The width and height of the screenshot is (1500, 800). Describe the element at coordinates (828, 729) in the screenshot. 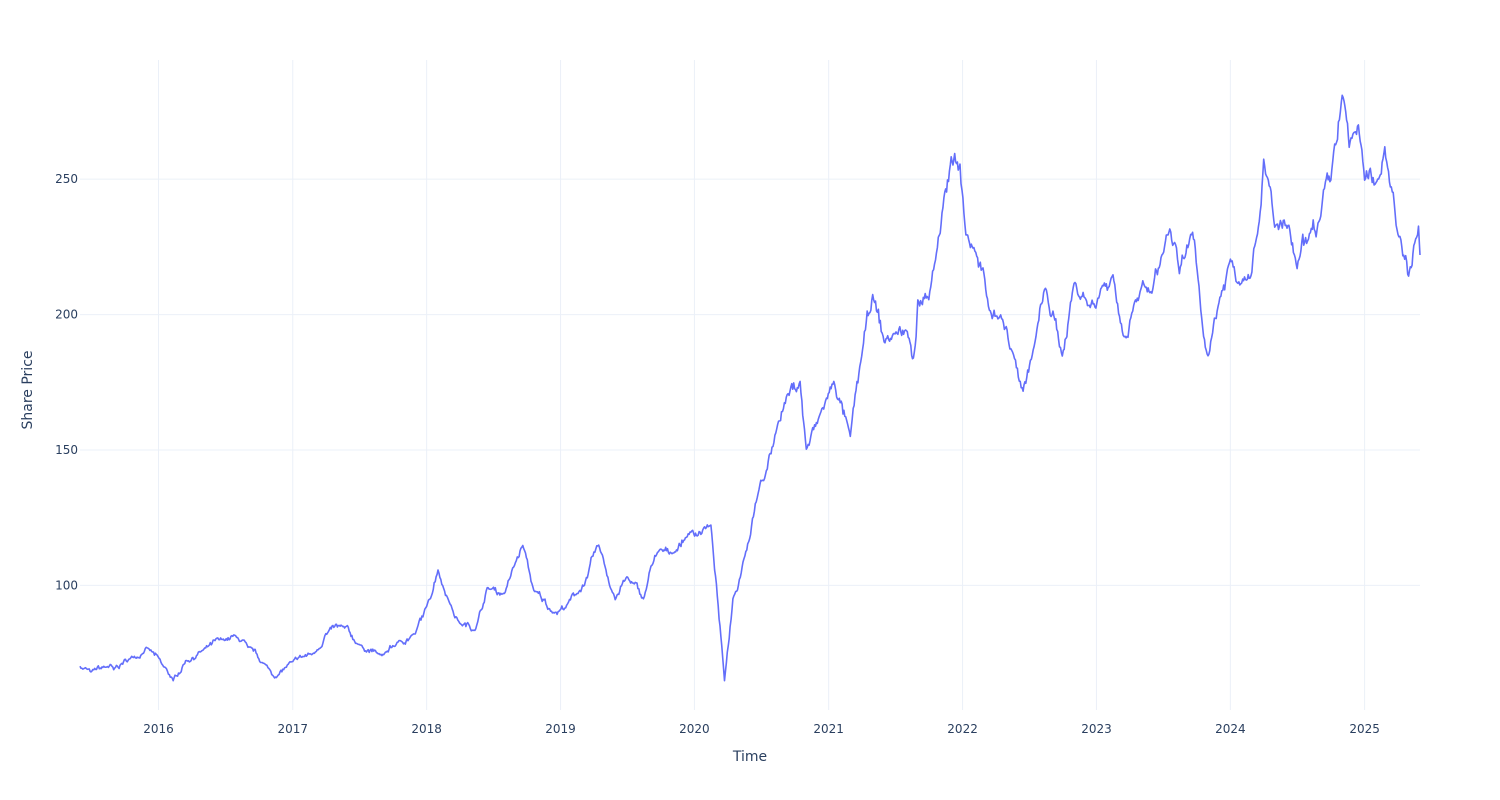

I see `x-tick-label: 2021` at that location.